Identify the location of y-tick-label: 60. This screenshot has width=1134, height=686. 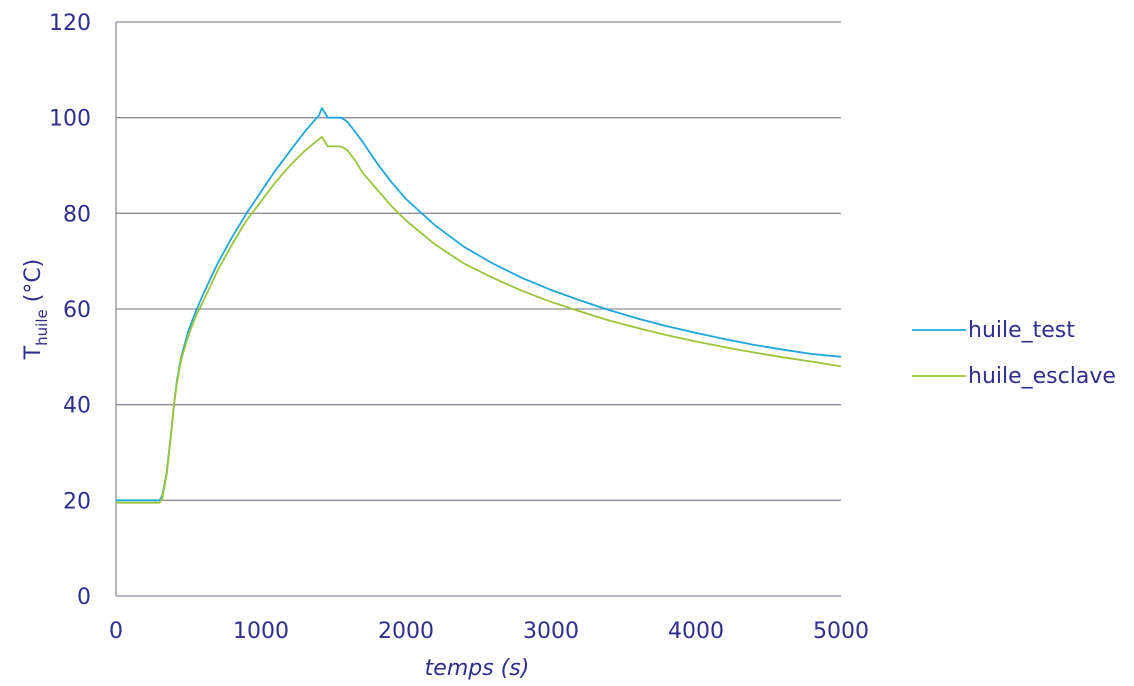
(77, 310).